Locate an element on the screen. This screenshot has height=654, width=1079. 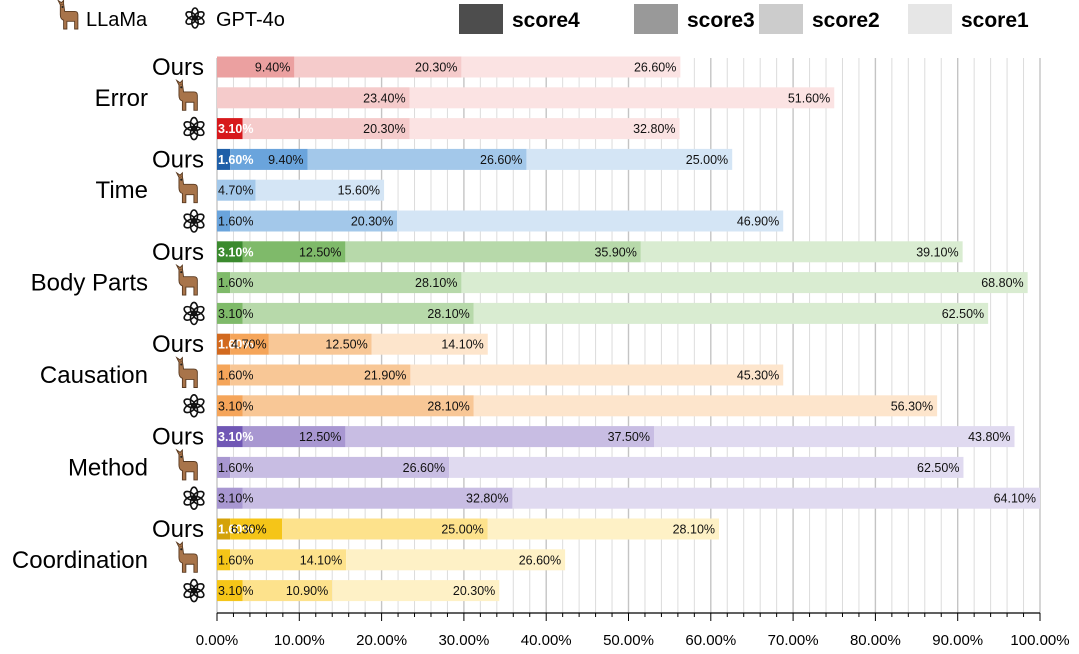
bar-score2-coordination-gpt-4o is located at coordinates (287, 591).